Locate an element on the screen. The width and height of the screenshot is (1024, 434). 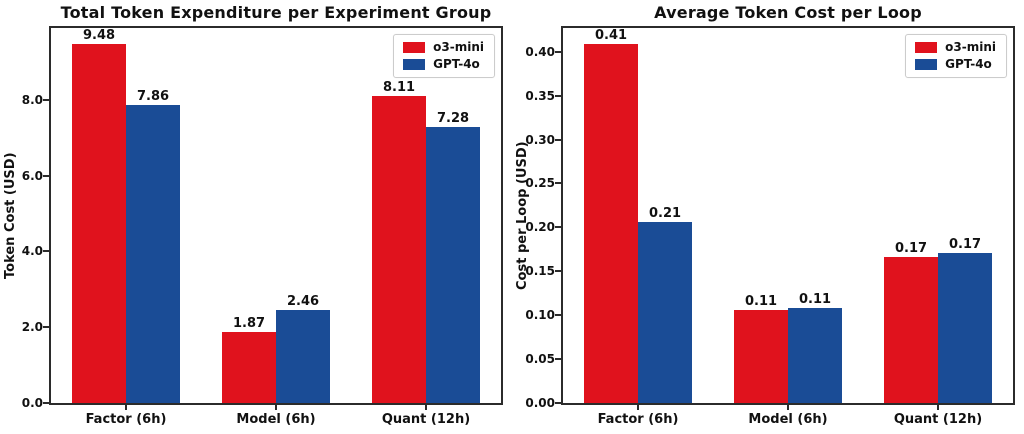
y-tick-label-0.25: 0.25 is located at coordinates (540, 183).